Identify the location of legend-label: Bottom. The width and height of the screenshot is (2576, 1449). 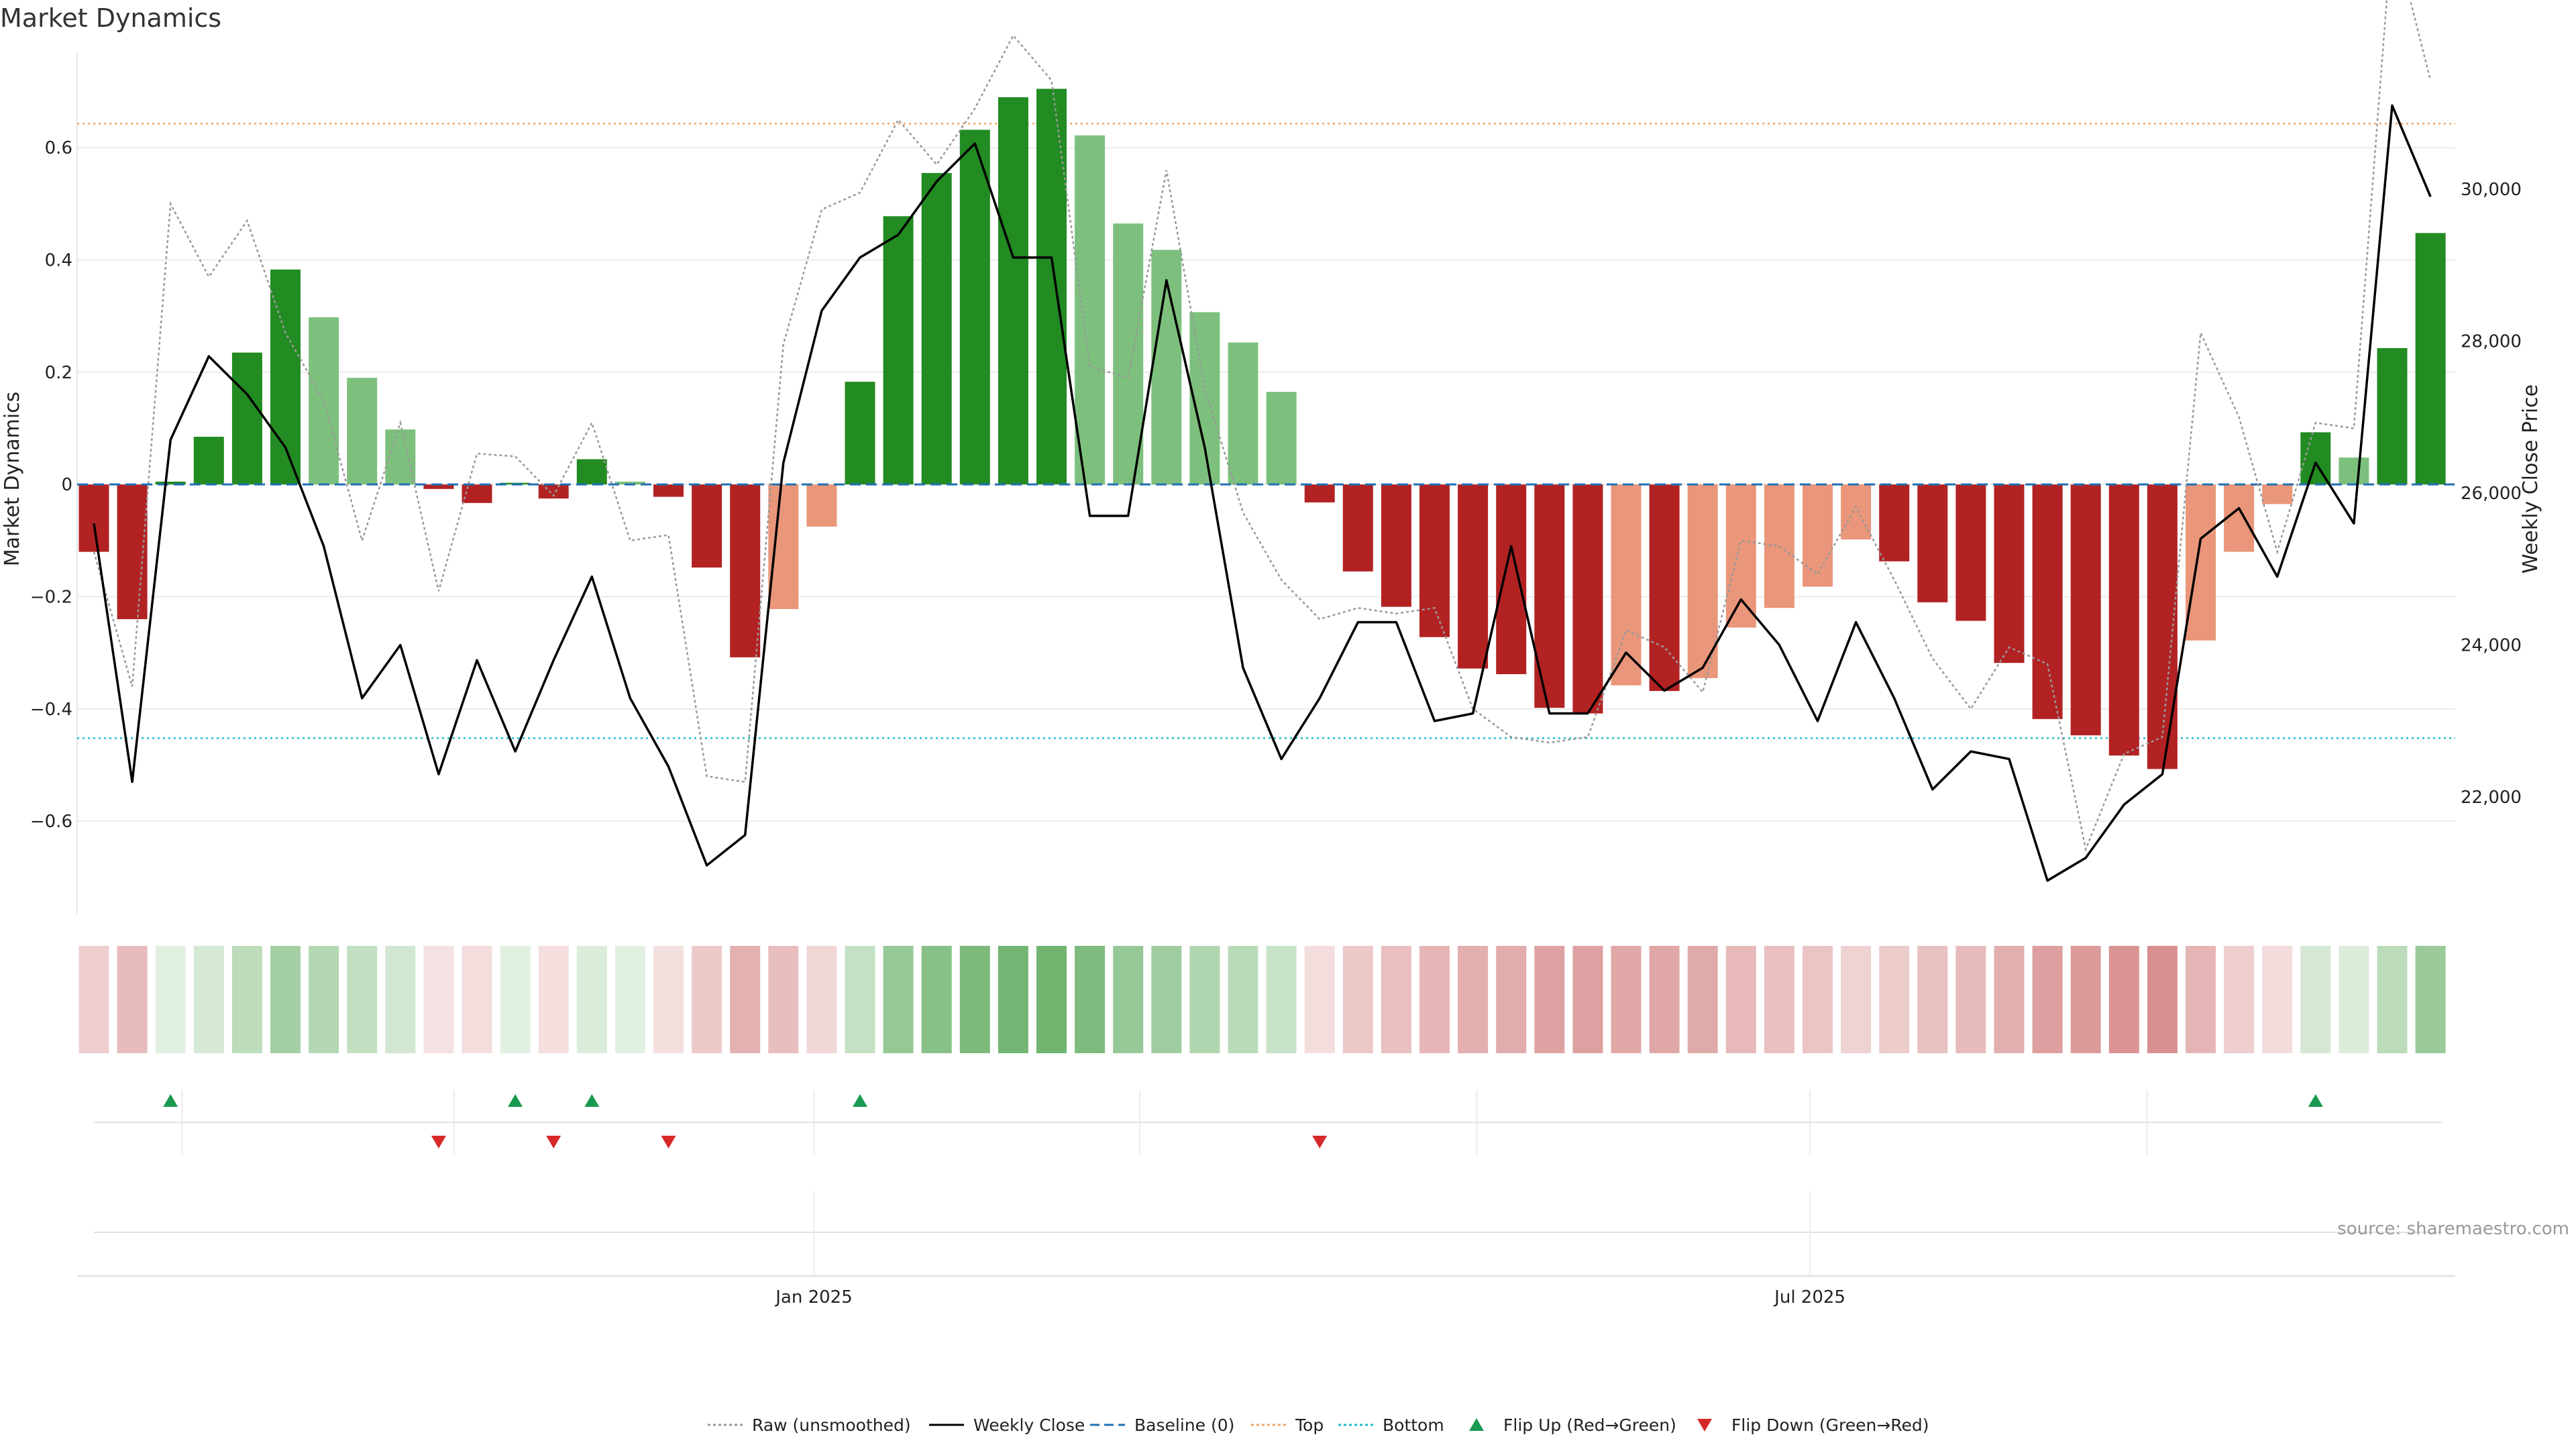
(1413, 1425).